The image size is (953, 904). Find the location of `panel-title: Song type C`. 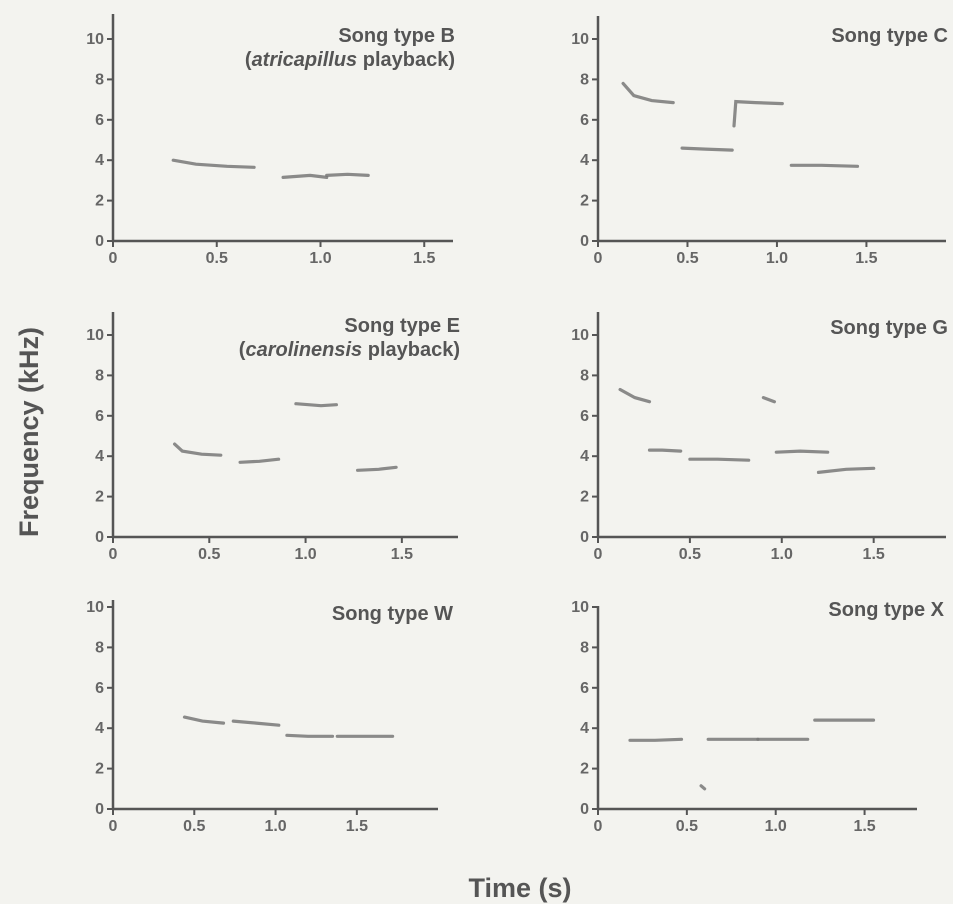

panel-title: Song type C is located at coordinates (889, 36).